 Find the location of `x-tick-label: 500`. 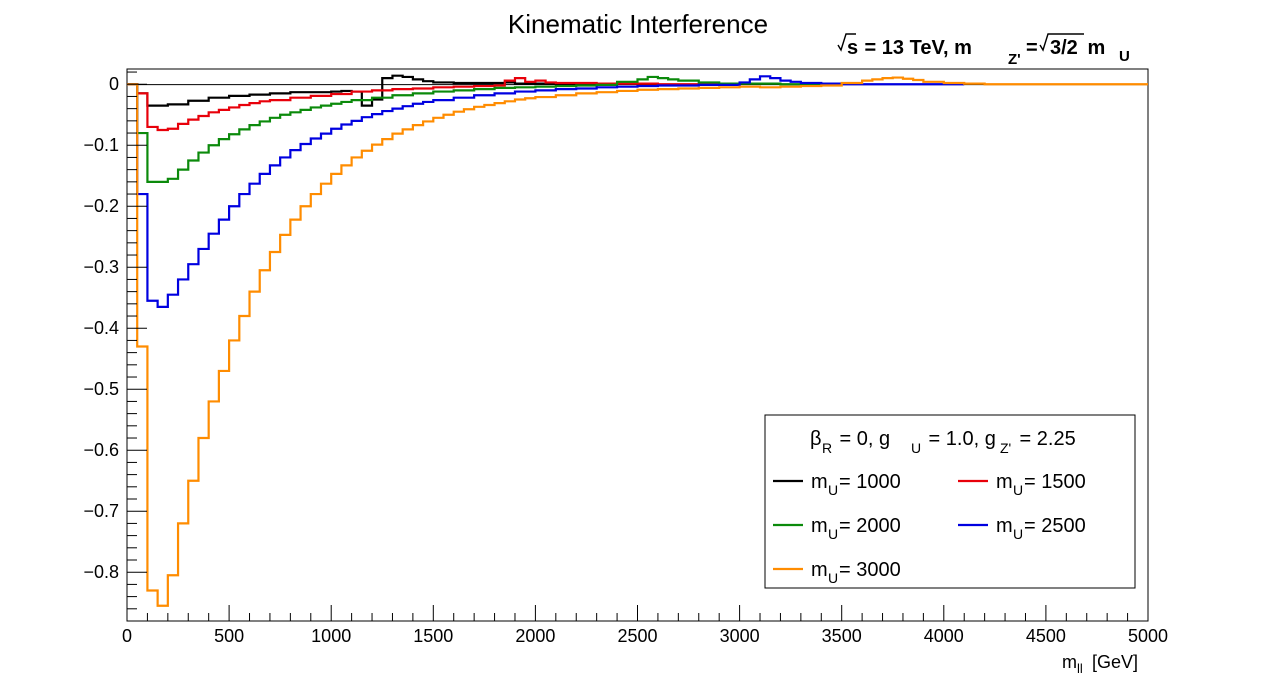

x-tick-label: 500 is located at coordinates (229, 636).